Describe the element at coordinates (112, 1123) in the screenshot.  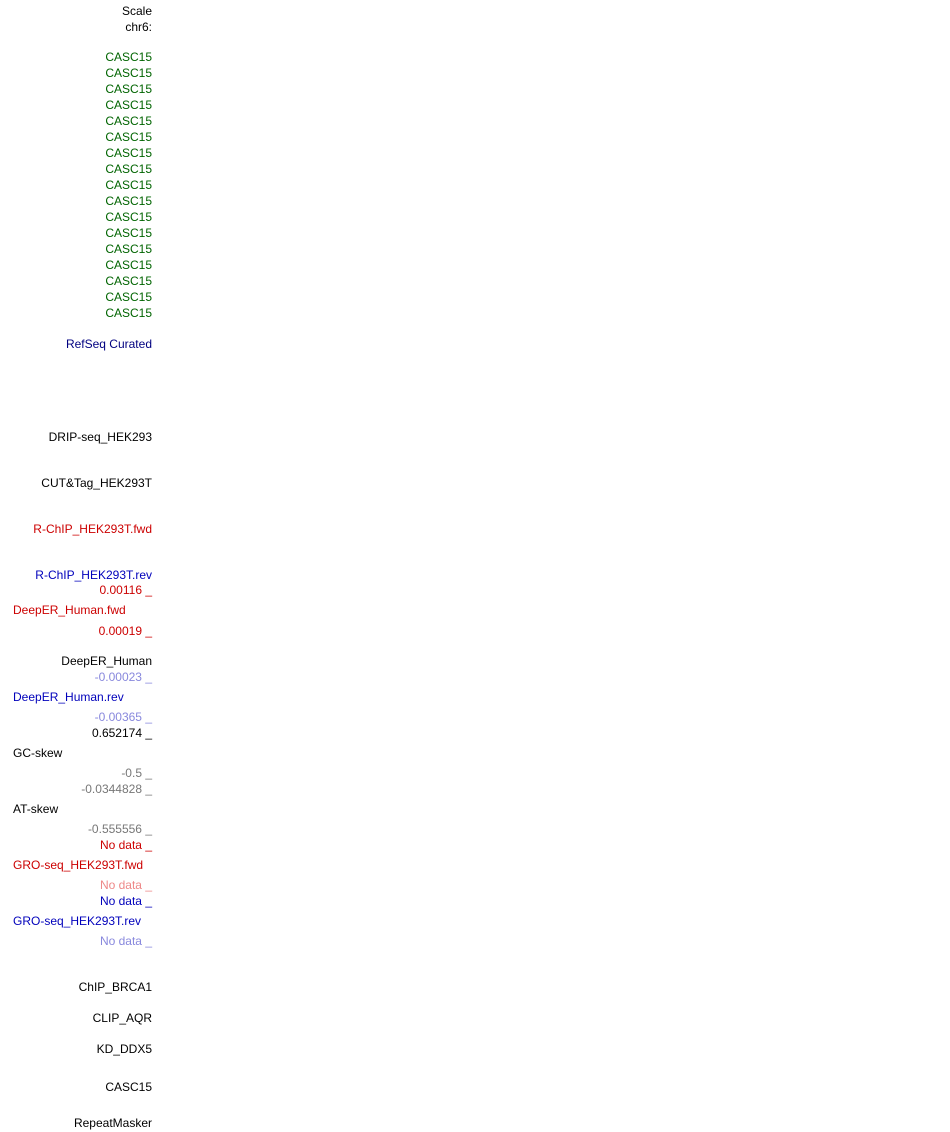
I see `repeatmasker-track-label: RepeatMasker` at that location.